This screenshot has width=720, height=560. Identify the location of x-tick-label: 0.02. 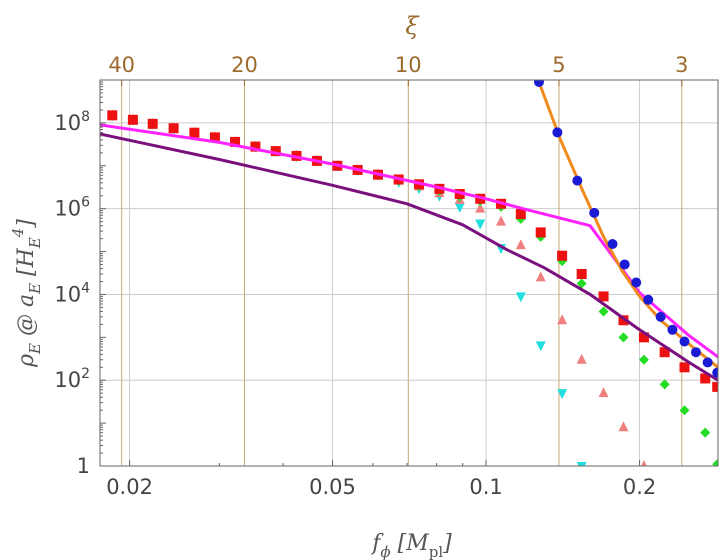
(129, 487).